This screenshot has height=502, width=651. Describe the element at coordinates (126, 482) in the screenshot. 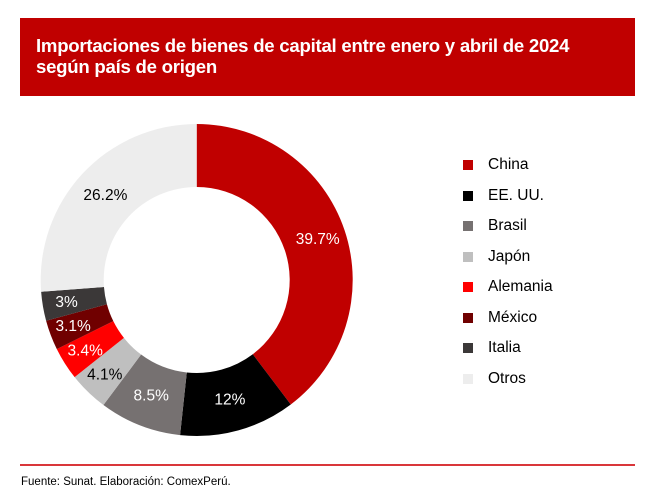

I see `source-note: Fuente: Sunat. Elaboración: ComexPerú.` at that location.